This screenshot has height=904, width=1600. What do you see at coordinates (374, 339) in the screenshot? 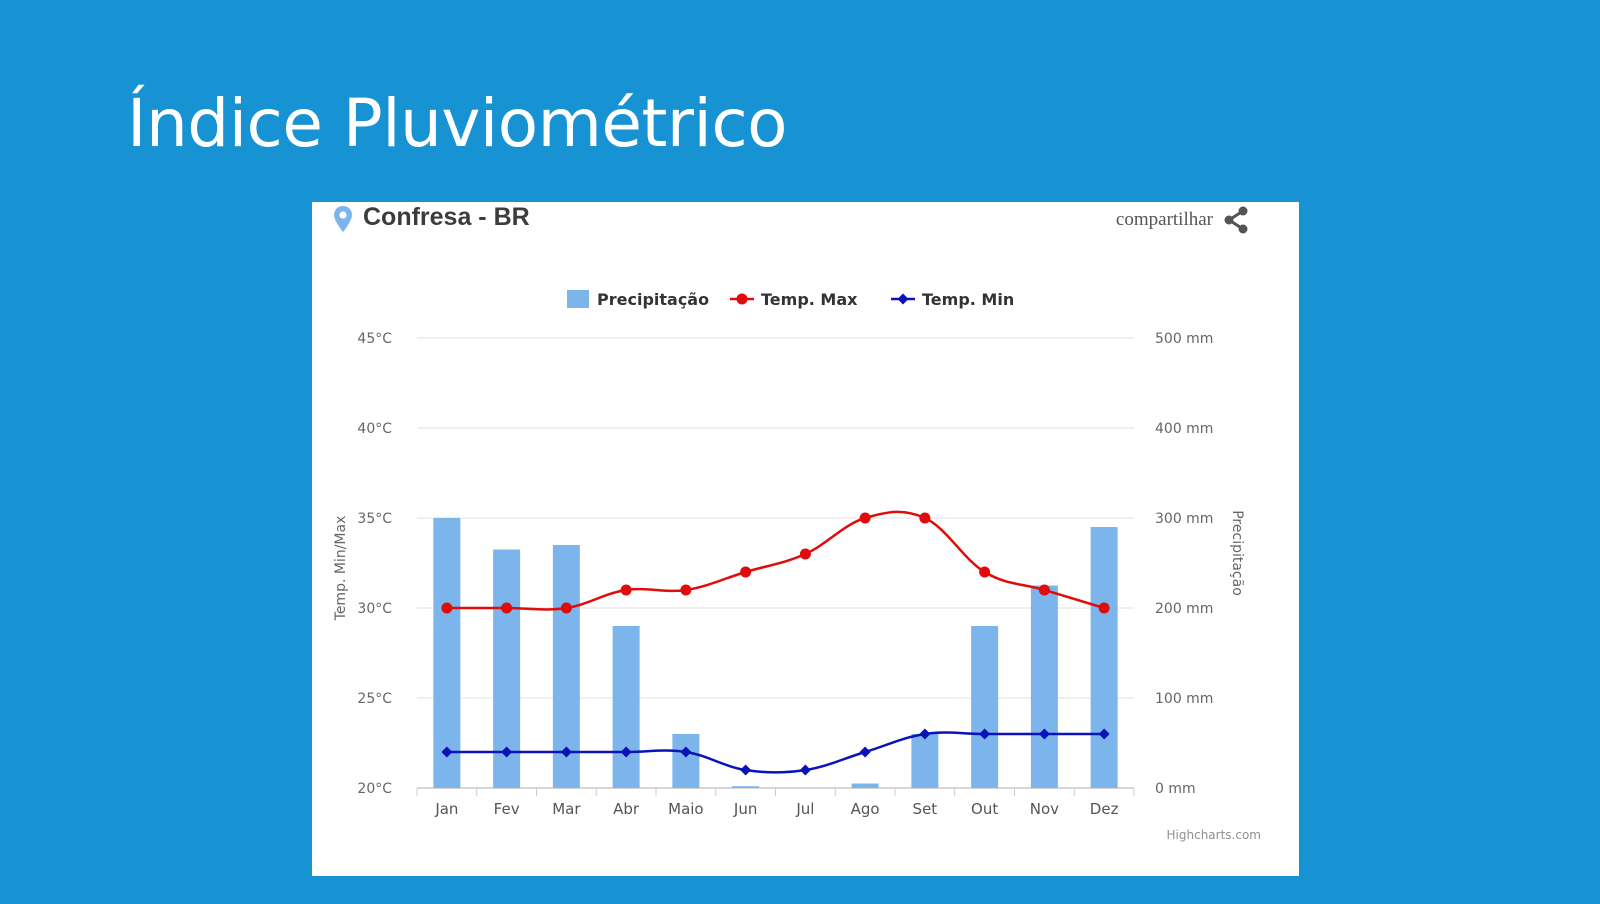
I see `left-axis-tick-label: 45°C` at bounding box center [374, 339].